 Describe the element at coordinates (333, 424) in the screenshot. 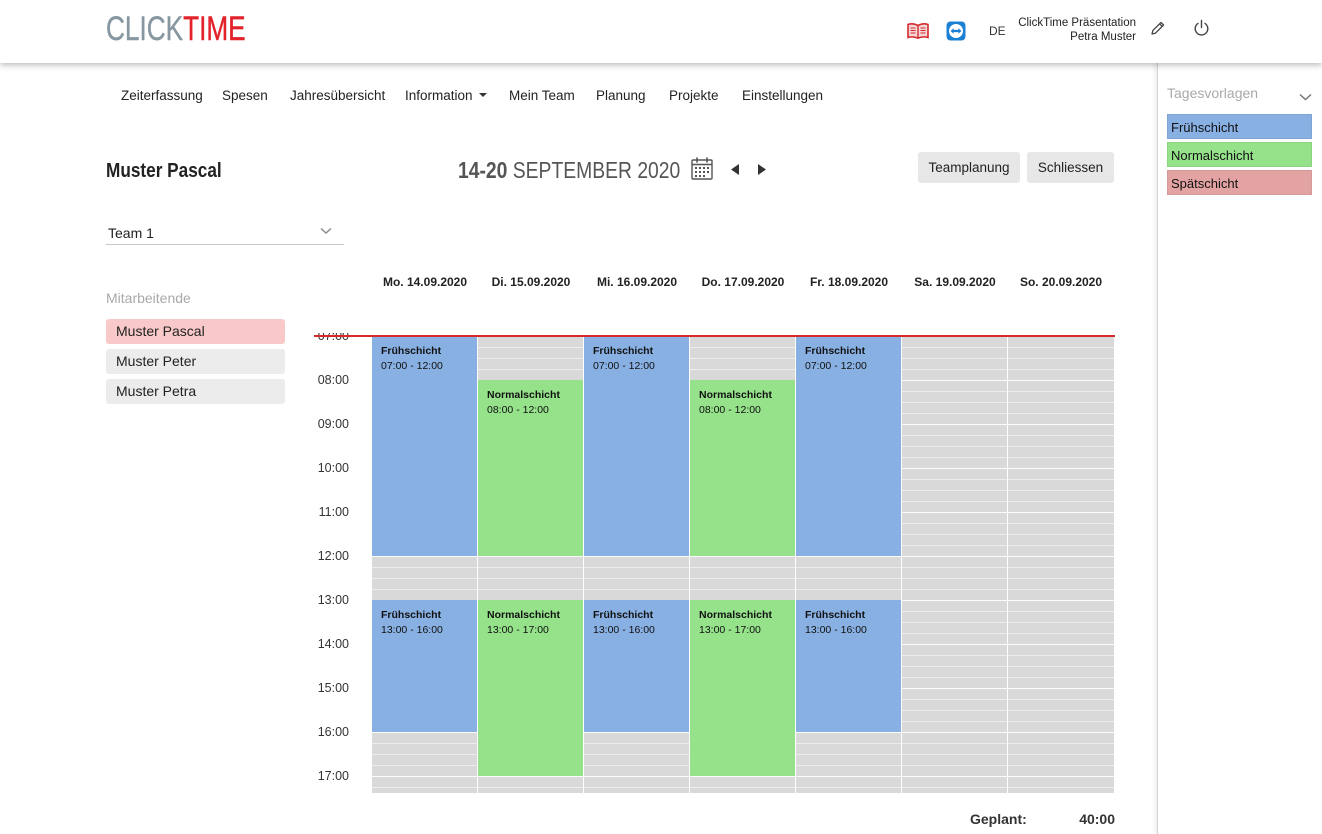

I see `time-label: 09:00` at that location.